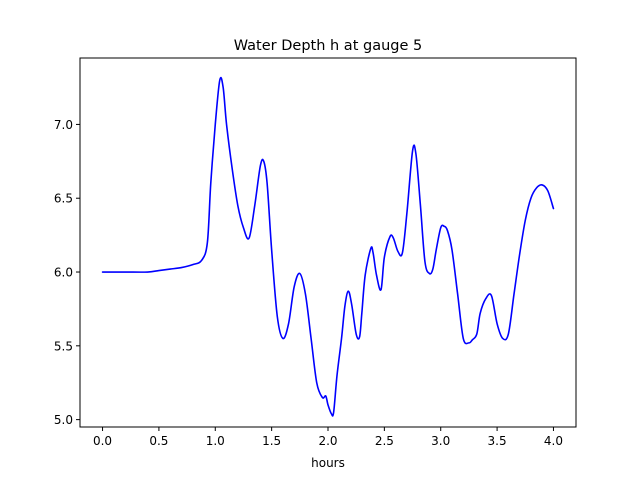 The width and height of the screenshot is (640, 480). I want to click on y-tick-label: 6.0, so click(63, 273).